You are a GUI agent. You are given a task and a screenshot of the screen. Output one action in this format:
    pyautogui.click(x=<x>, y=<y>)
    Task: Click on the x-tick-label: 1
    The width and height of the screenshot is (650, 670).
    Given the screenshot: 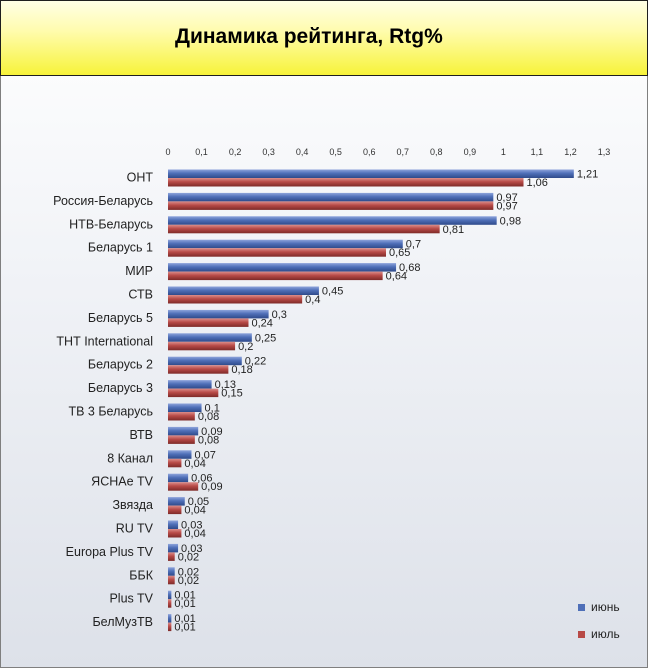 What is the action you would take?
    pyautogui.click(x=503, y=152)
    